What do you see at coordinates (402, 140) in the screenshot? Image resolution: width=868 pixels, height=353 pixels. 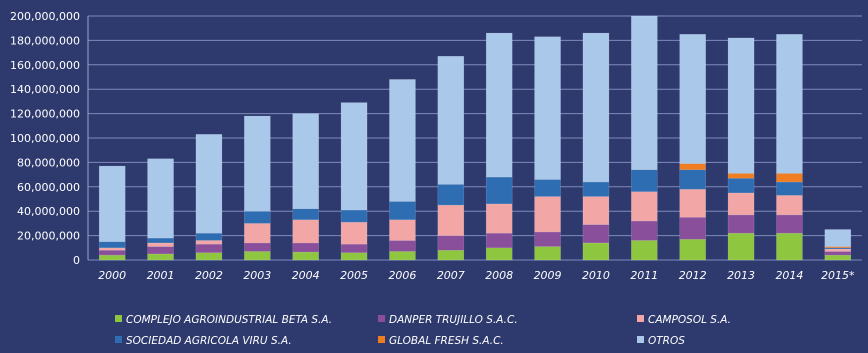 I see `bar-segment-6-2006` at bounding box center [402, 140].